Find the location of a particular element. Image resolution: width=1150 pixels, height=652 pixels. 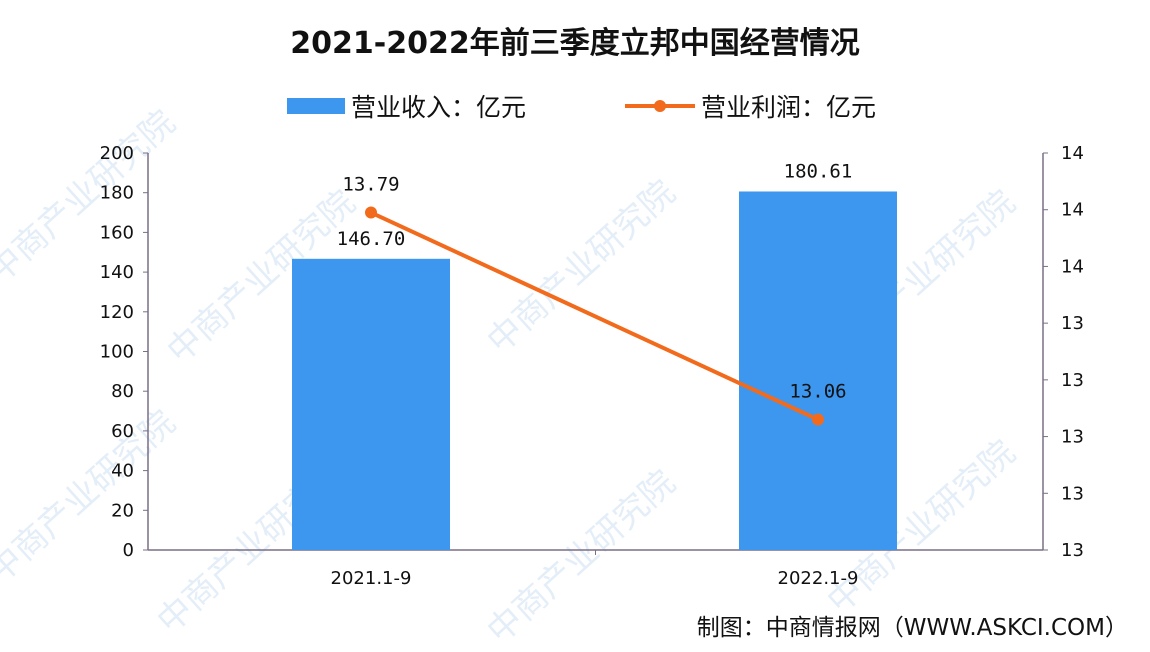

right-axis: 14 14 14 13 13 13 13 13 is located at coordinates (1063, 352).